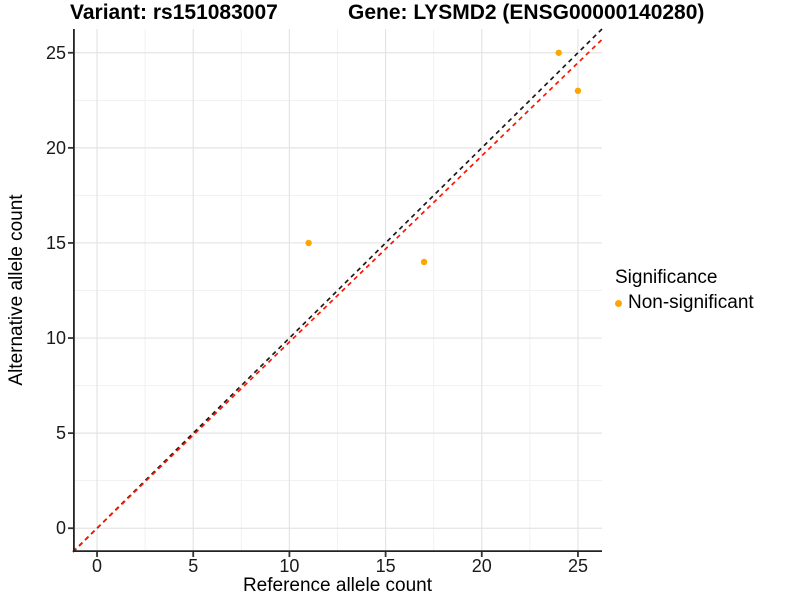 This screenshot has height=600, width=800. What do you see at coordinates (684, 290) in the screenshot?
I see `legend: Significance Non-significant` at bounding box center [684, 290].